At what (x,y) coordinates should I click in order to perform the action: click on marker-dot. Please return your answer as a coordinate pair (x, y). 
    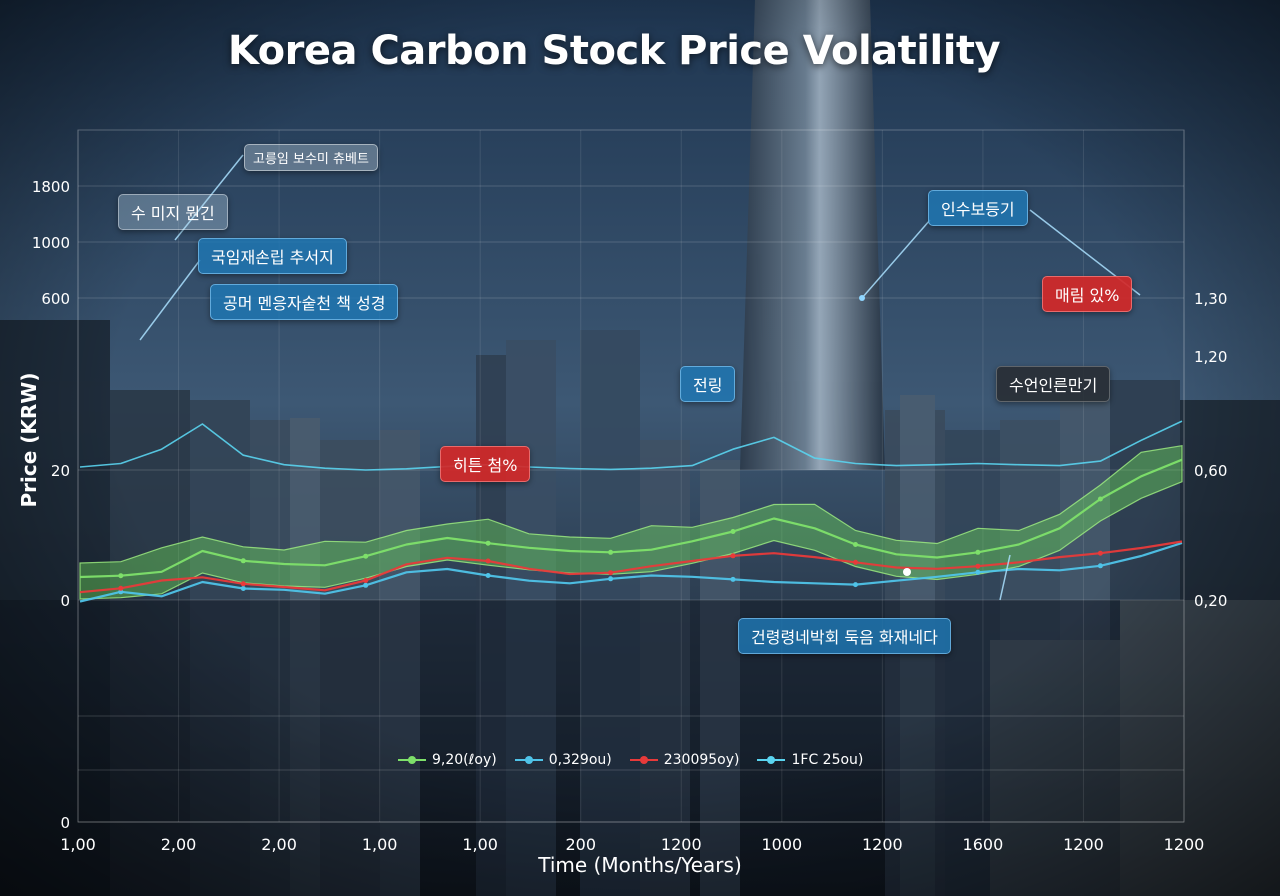
    Looking at the image, I should click on (907, 572).